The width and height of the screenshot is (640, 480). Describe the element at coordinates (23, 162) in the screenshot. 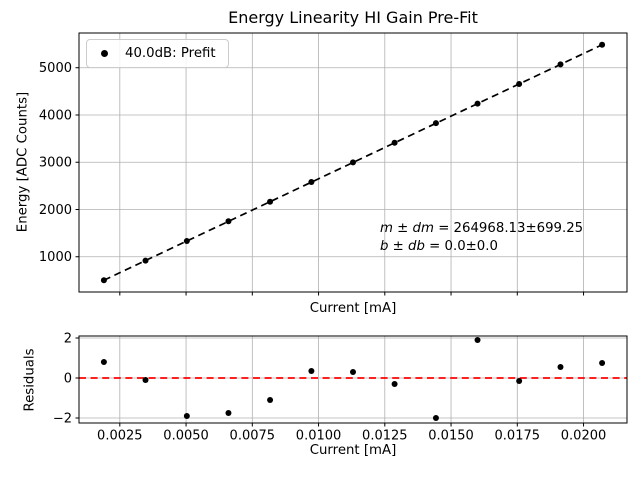

I see `top-y-axis-label: Energy [ADC Counts]` at that location.